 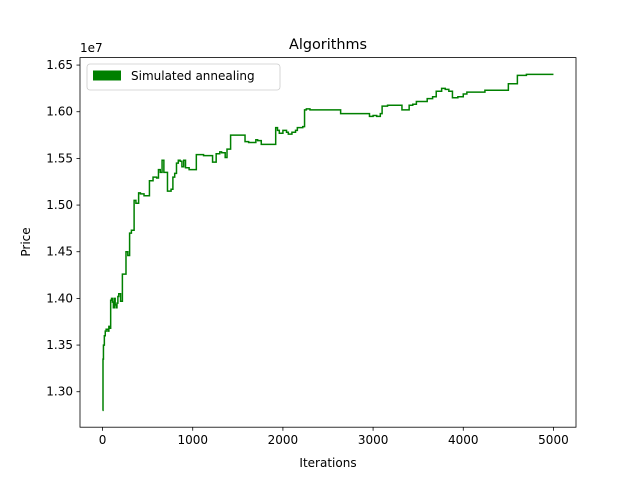 What do you see at coordinates (59, 298) in the screenshot?
I see `y-tick-label: 1.40` at bounding box center [59, 298].